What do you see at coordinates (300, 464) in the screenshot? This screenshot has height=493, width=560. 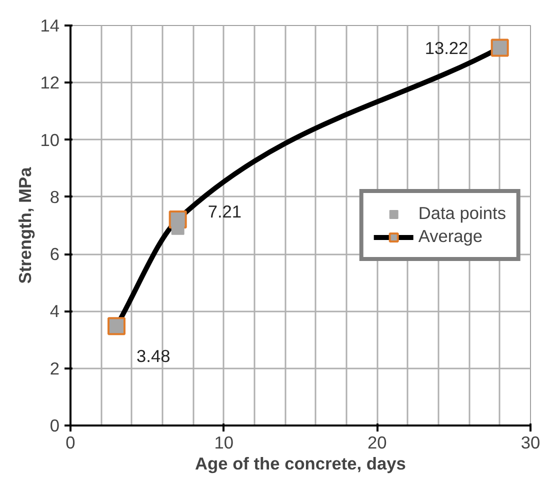 I see `x-axis-title: Age of the concrete, days` at bounding box center [300, 464].